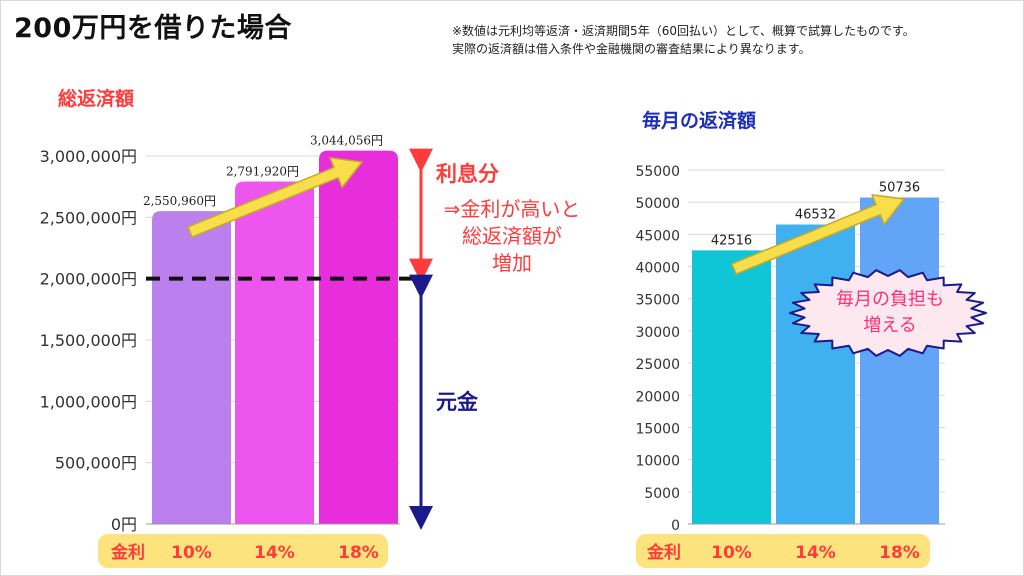 The image size is (1024, 576). Describe the element at coordinates (96, 99) in the screenshot. I see `left-chart-title: 総返済額` at that location.